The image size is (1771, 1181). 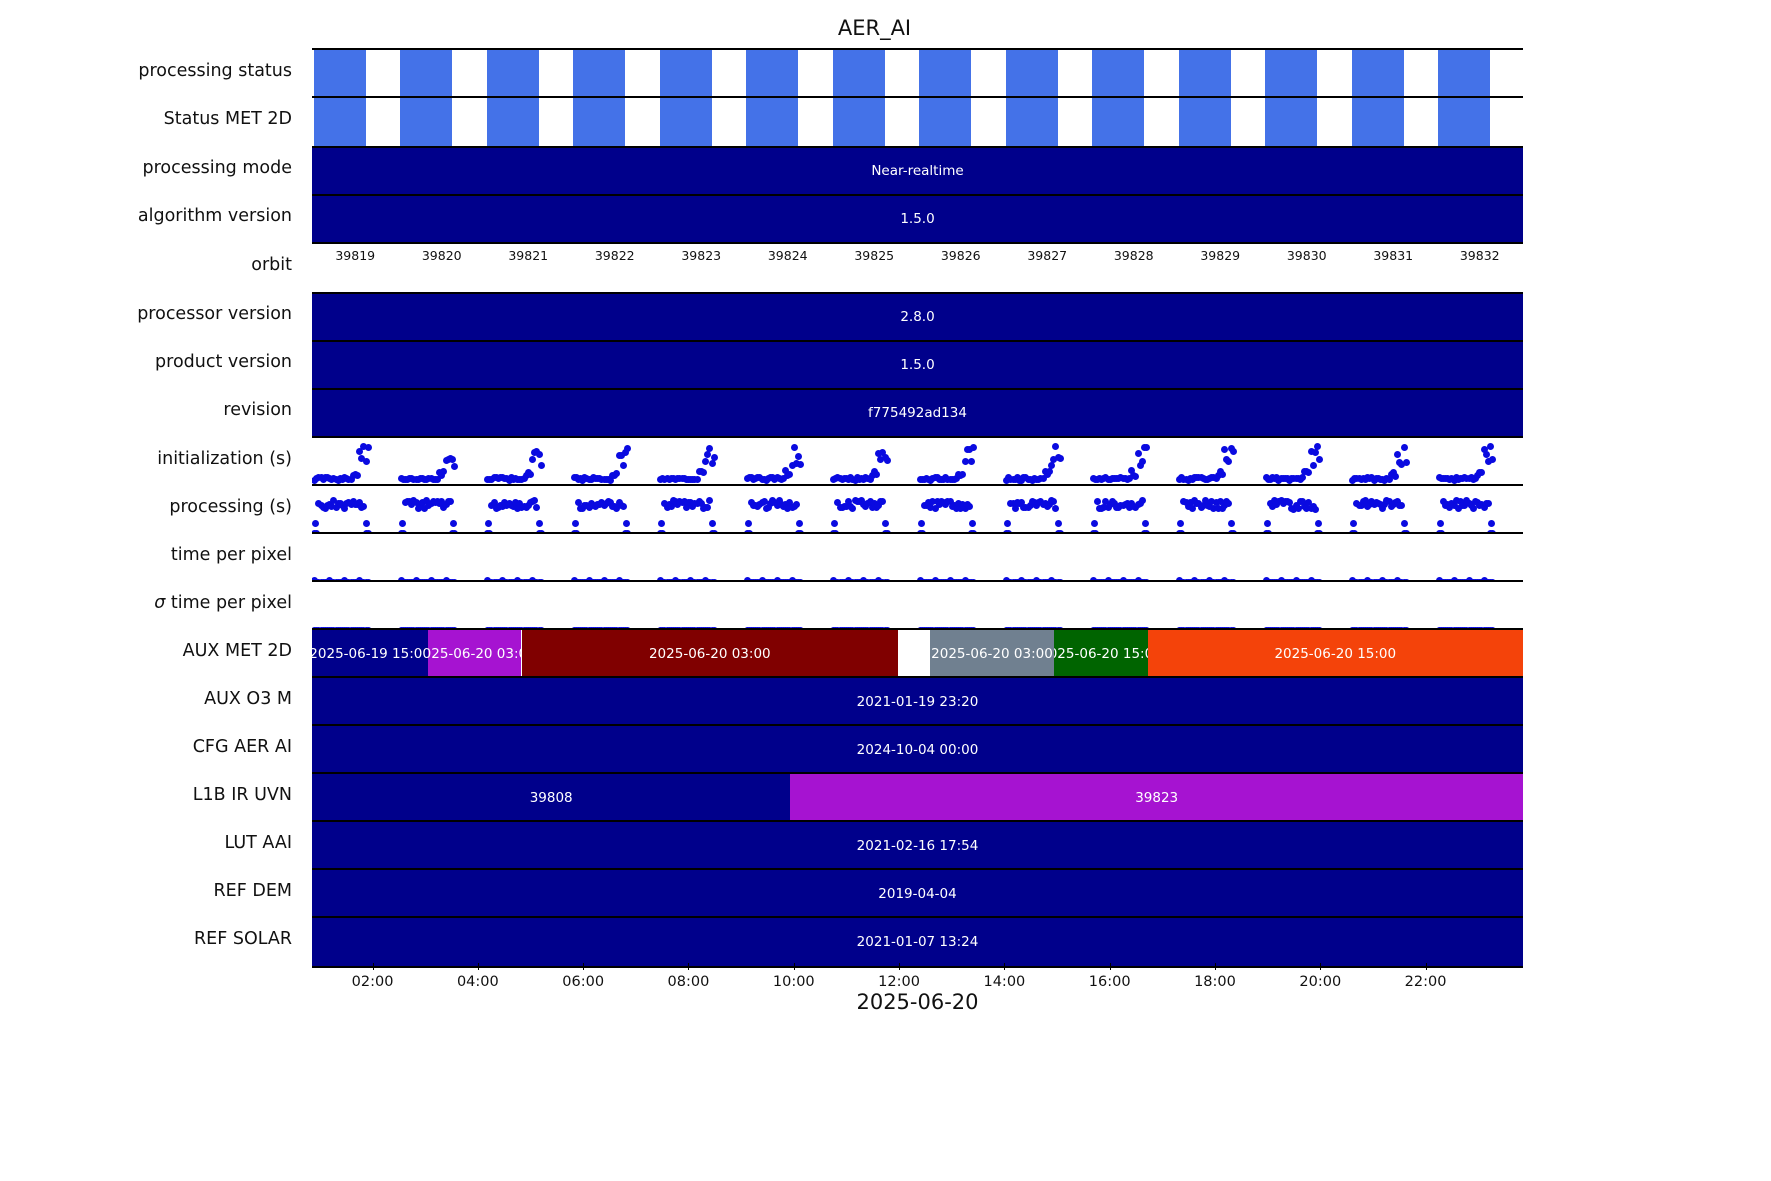 What do you see at coordinates (242, 795) in the screenshot?
I see `row-label-l1b-ir-uvn: L1B IR UVN` at bounding box center [242, 795].